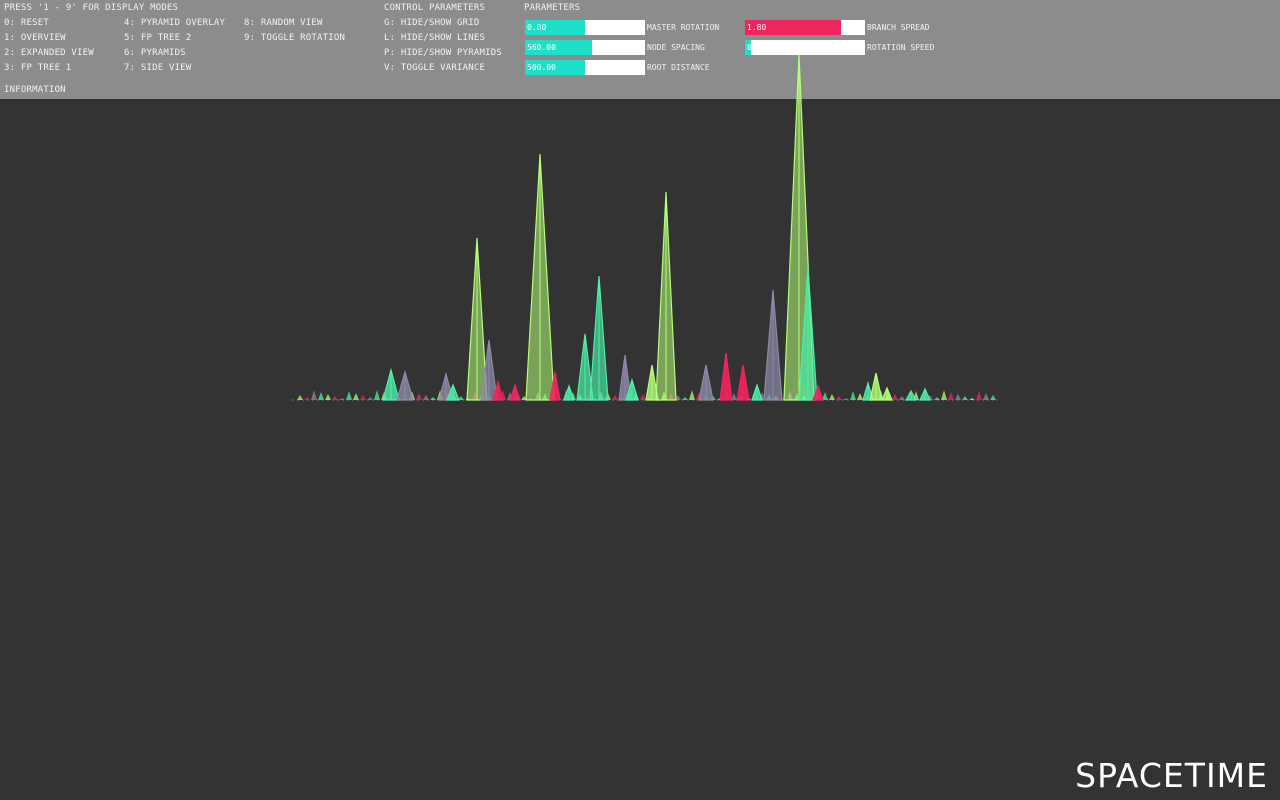  Describe the element at coordinates (158, 38) in the screenshot. I see `mode-fp-tree-2: 5: FP TREE 2` at that location.